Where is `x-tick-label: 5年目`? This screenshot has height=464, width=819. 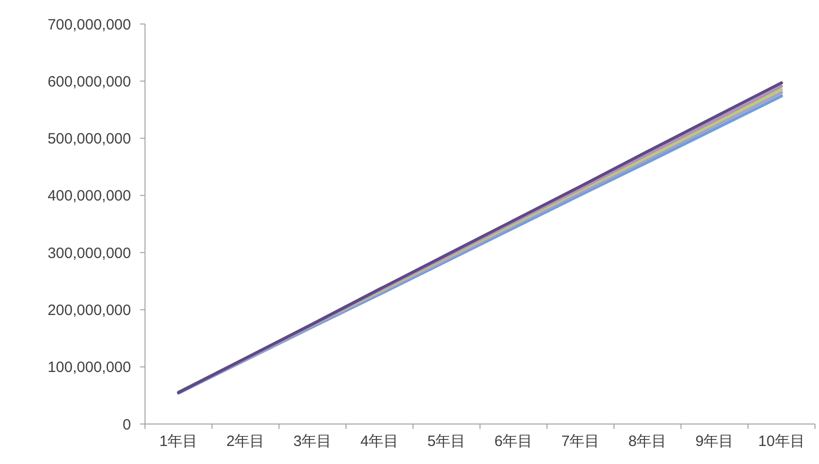 x-tick-label: 5年目 is located at coordinates (446, 441).